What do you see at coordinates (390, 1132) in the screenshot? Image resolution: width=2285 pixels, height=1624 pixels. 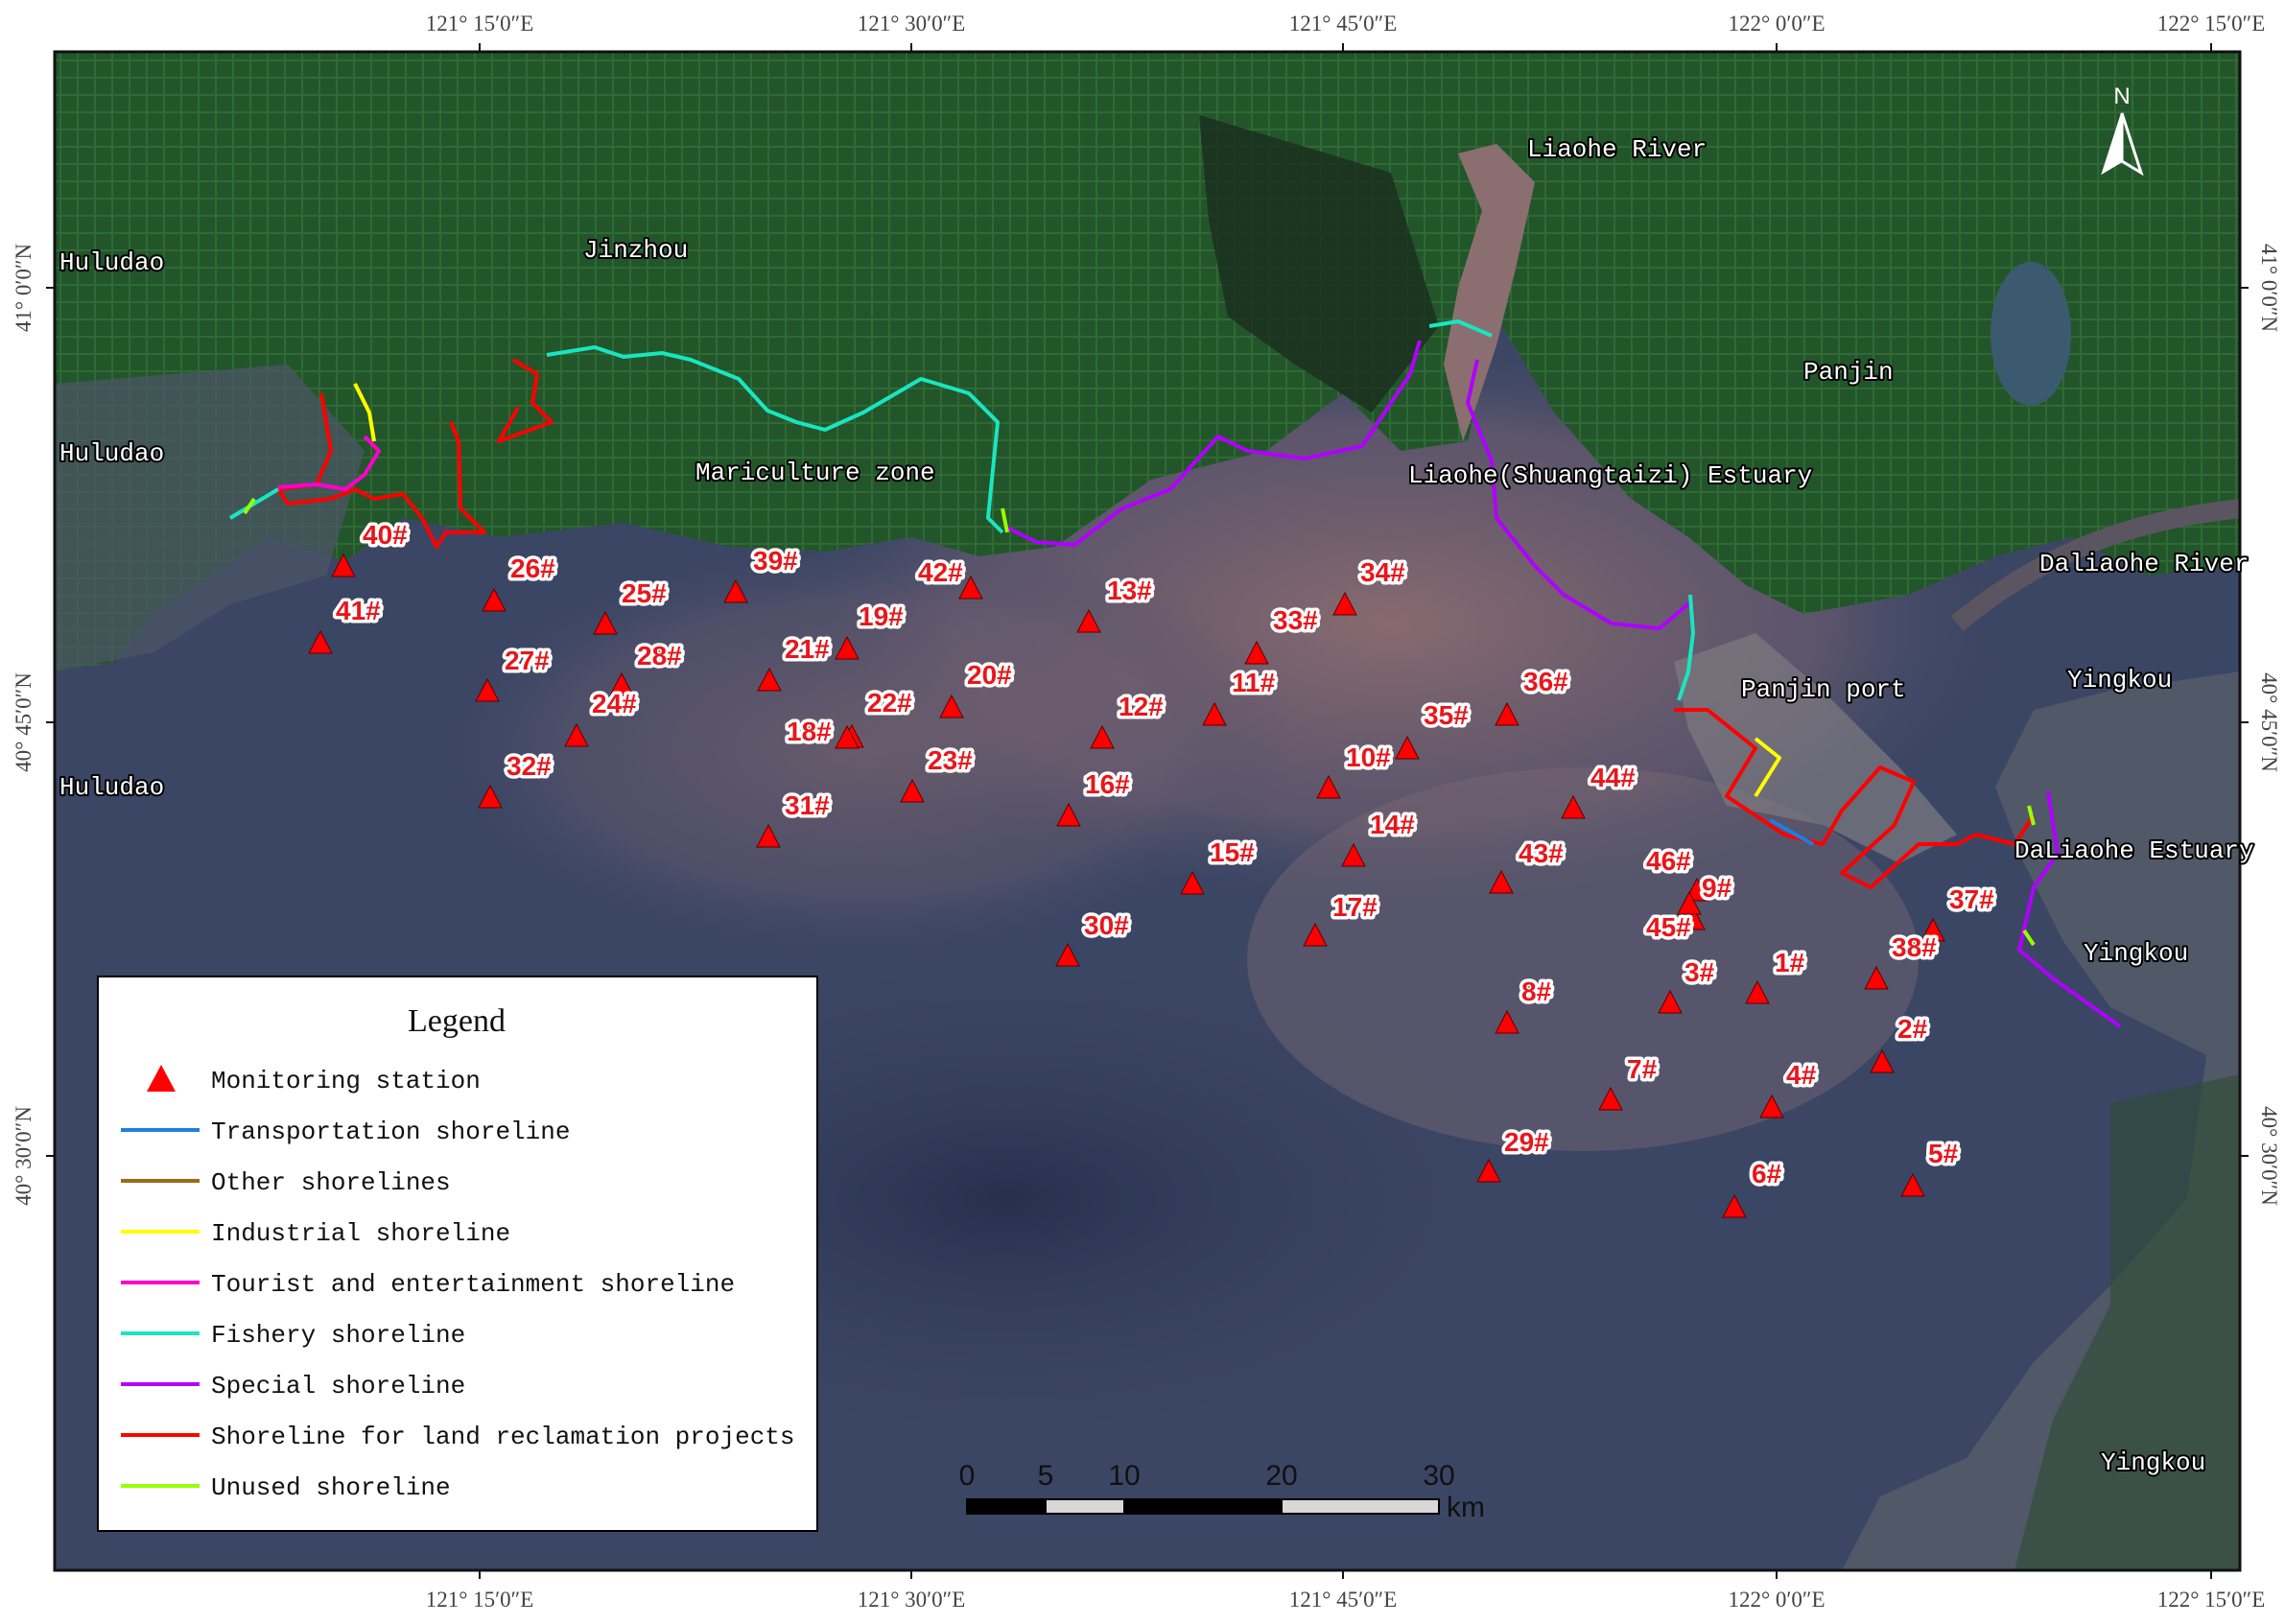 I see `legend-item-label: Transportation shoreline` at bounding box center [390, 1132].